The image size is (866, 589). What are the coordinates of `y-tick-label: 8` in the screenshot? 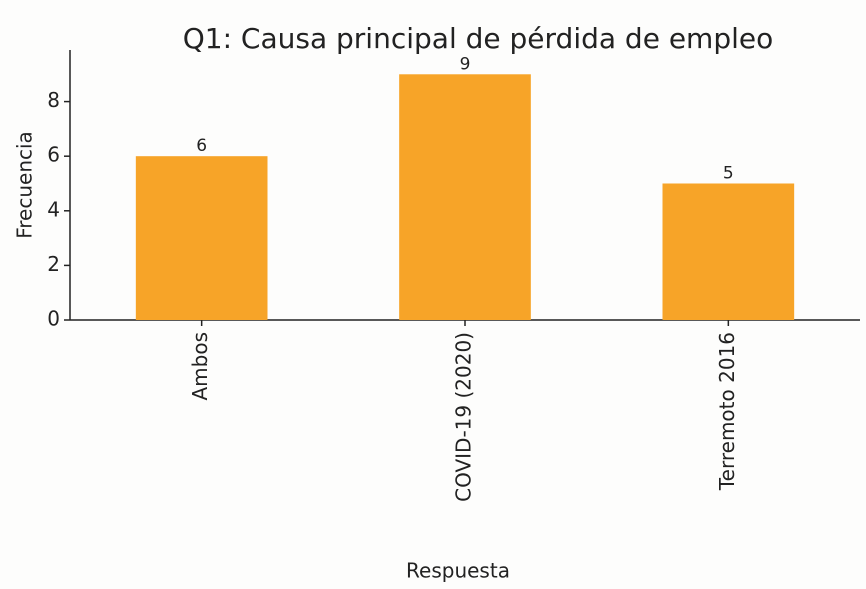 It's located at (53, 100).